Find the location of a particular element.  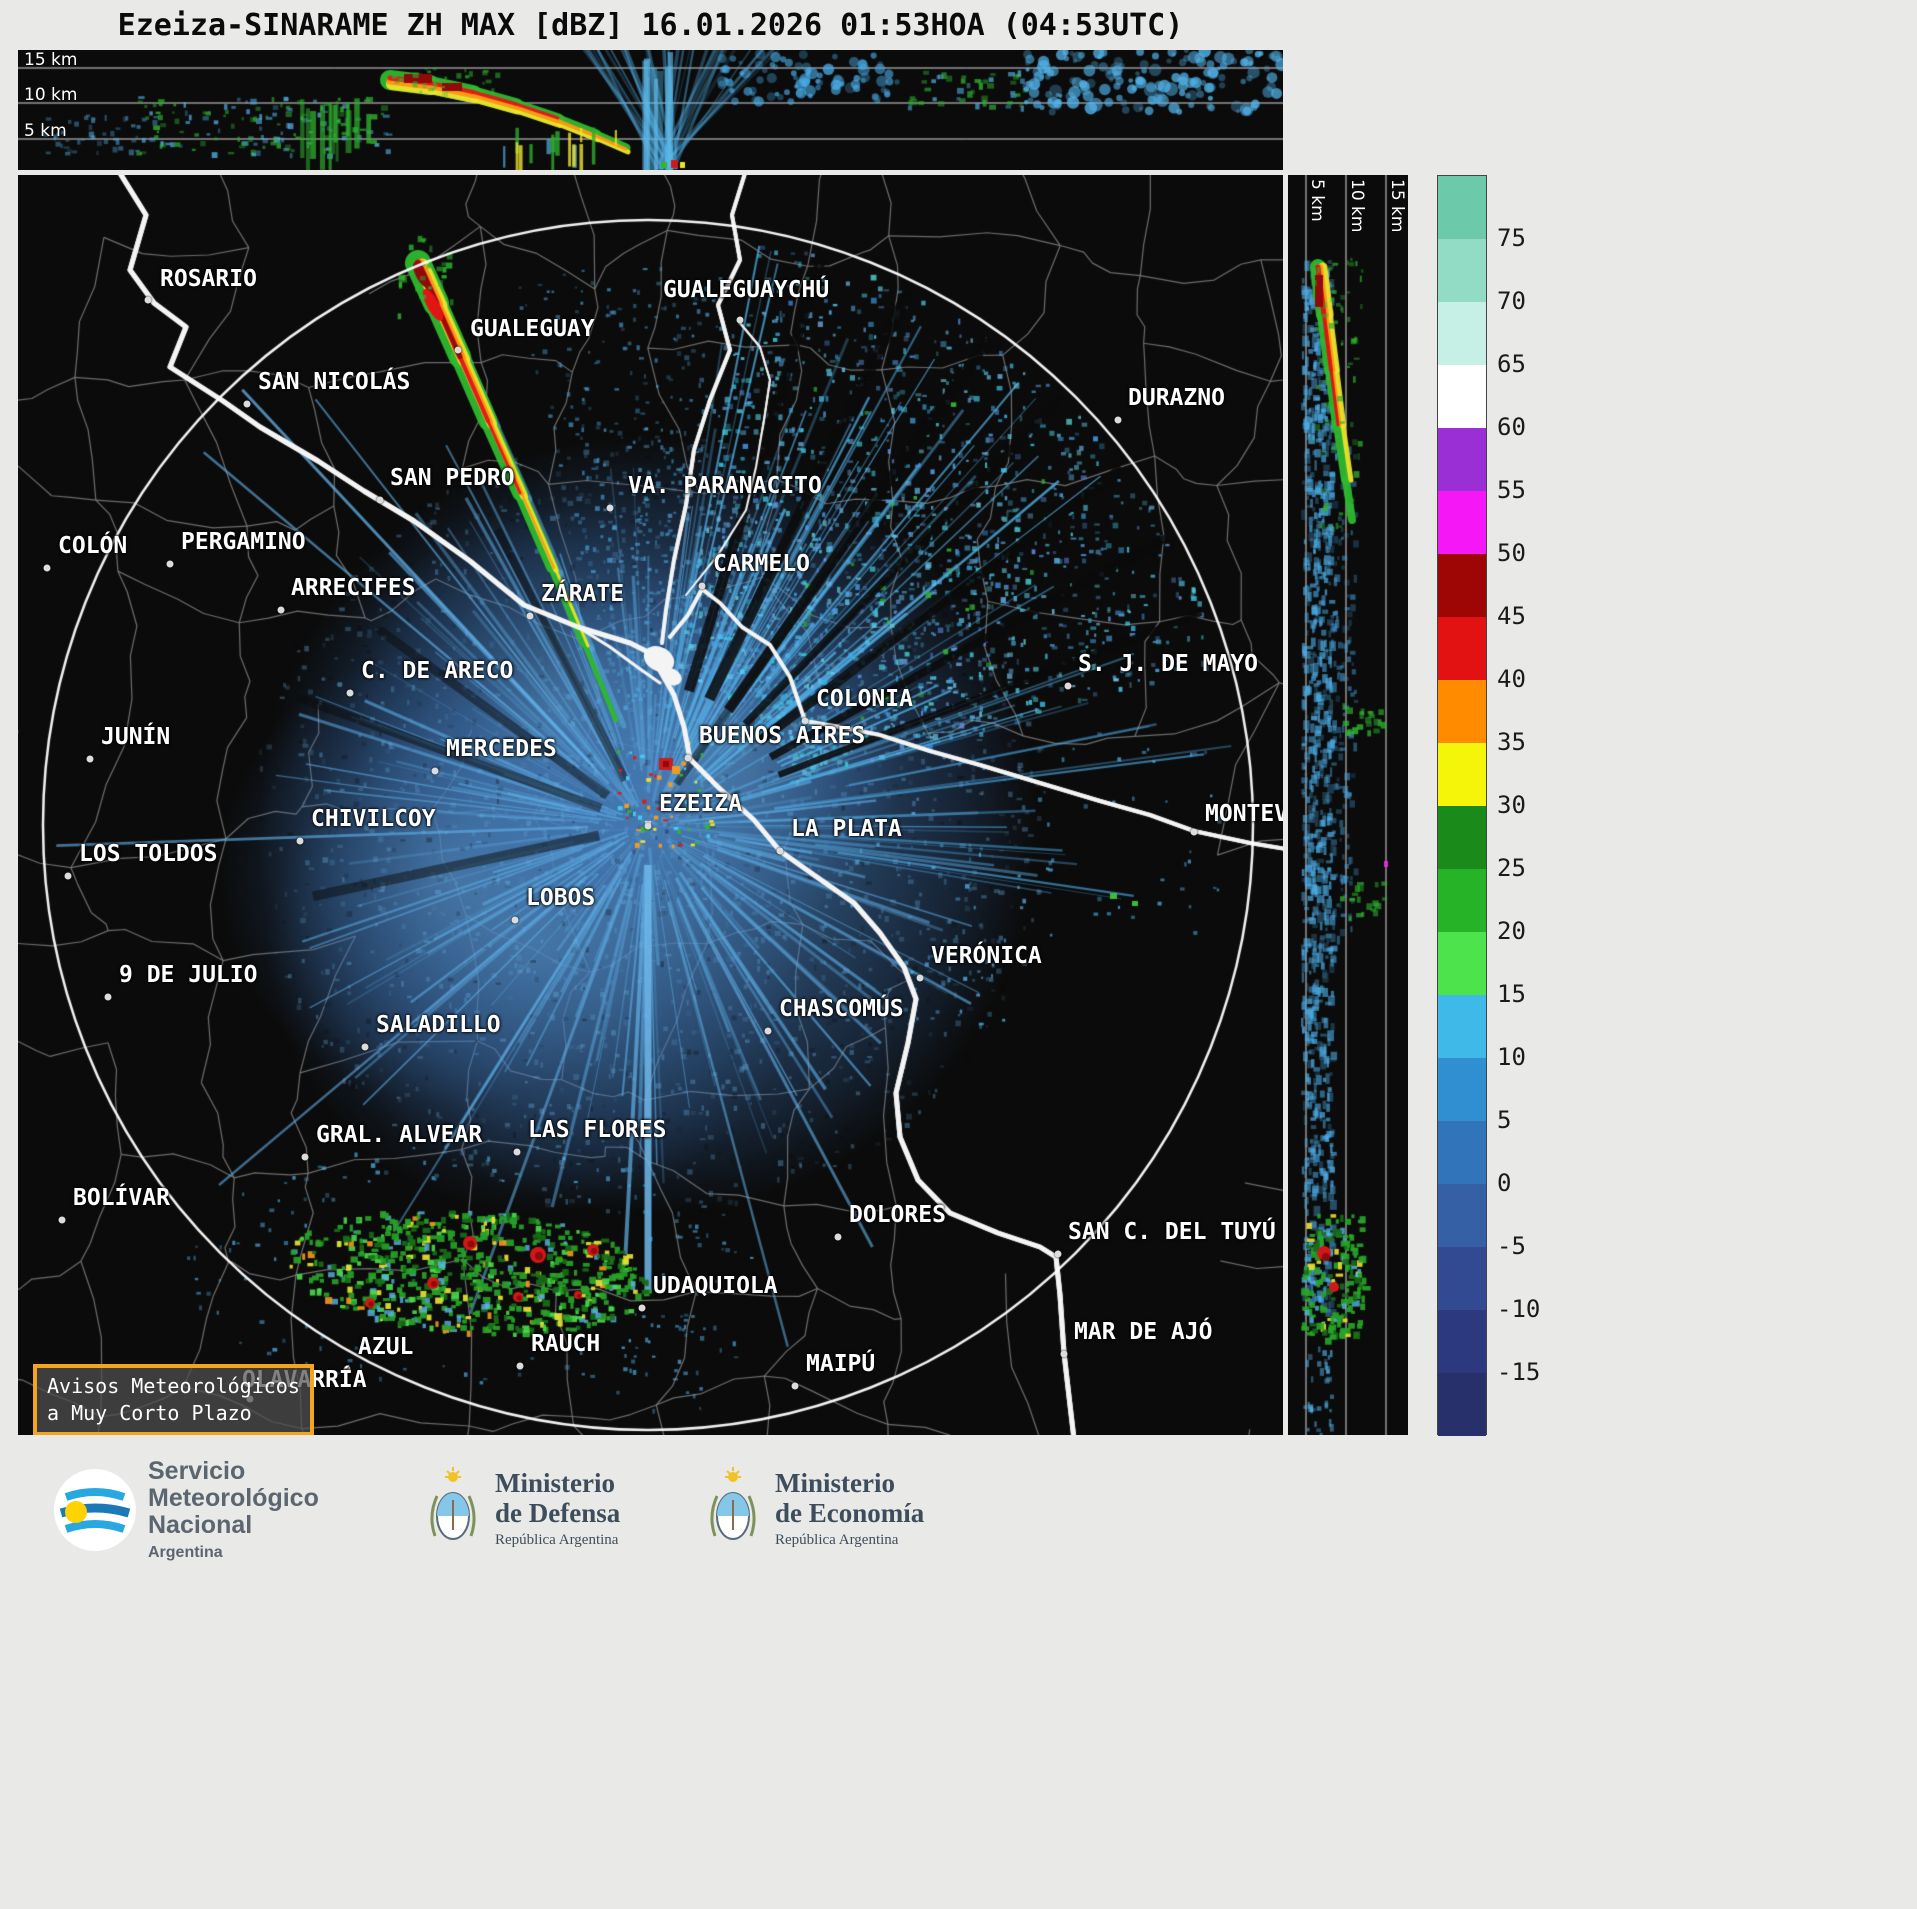

smn-logo is located at coordinates (95, 1510).